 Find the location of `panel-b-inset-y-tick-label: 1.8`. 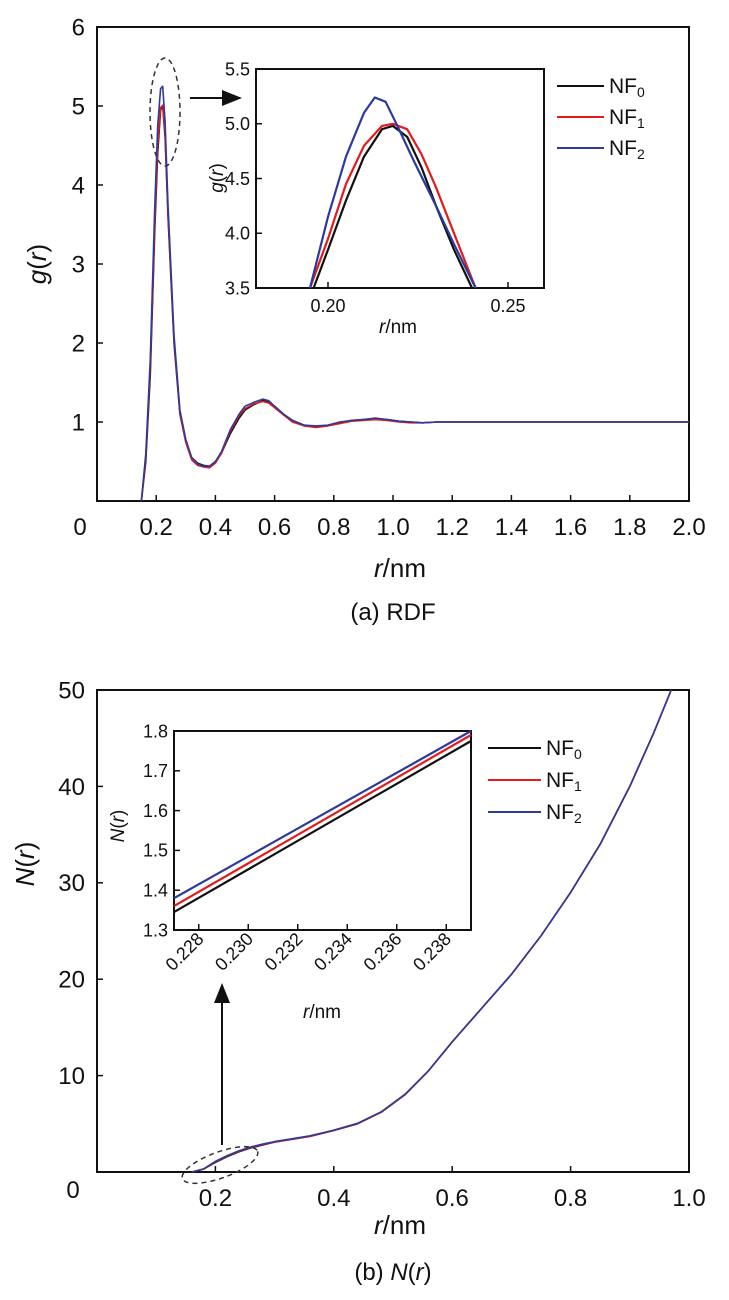

panel-b-inset-y-tick-label: 1.8 is located at coordinates (155, 731).